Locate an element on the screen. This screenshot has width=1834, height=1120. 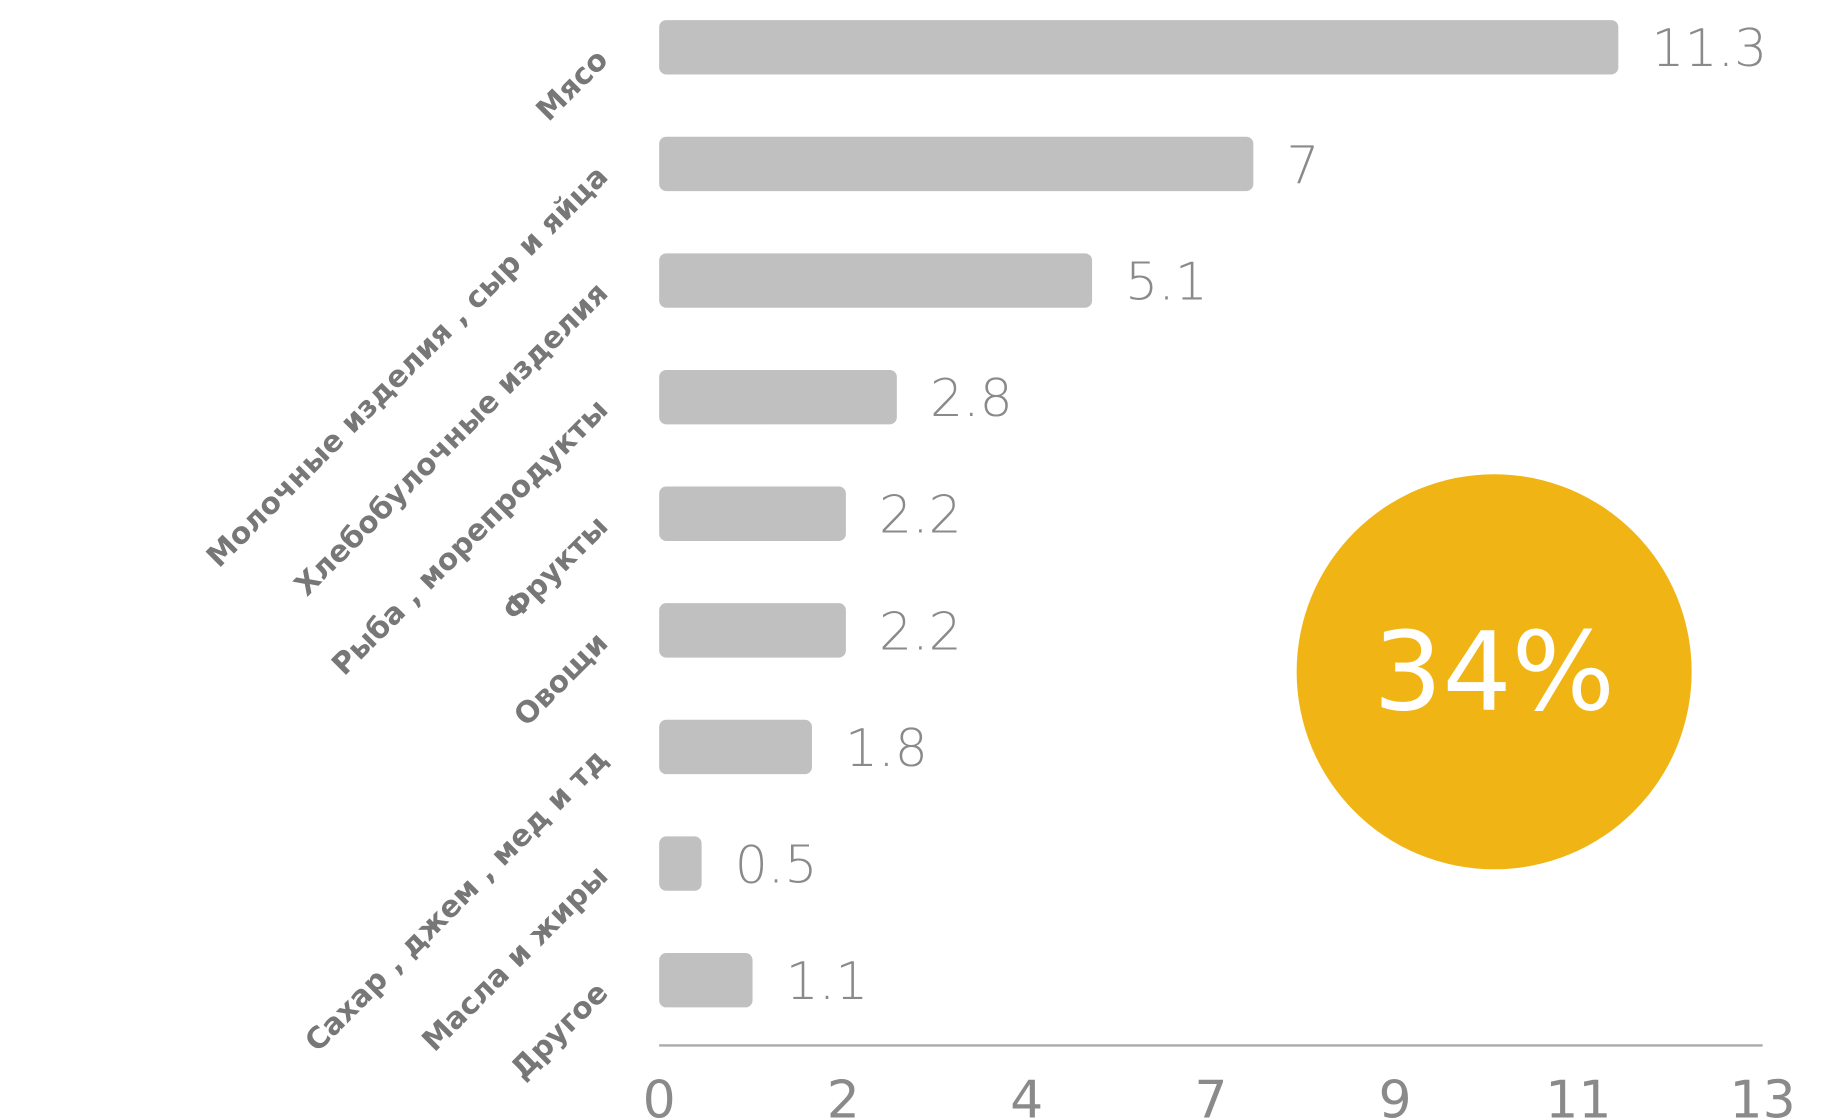
x-tick-label: 4 is located at coordinates (1026, 1095).